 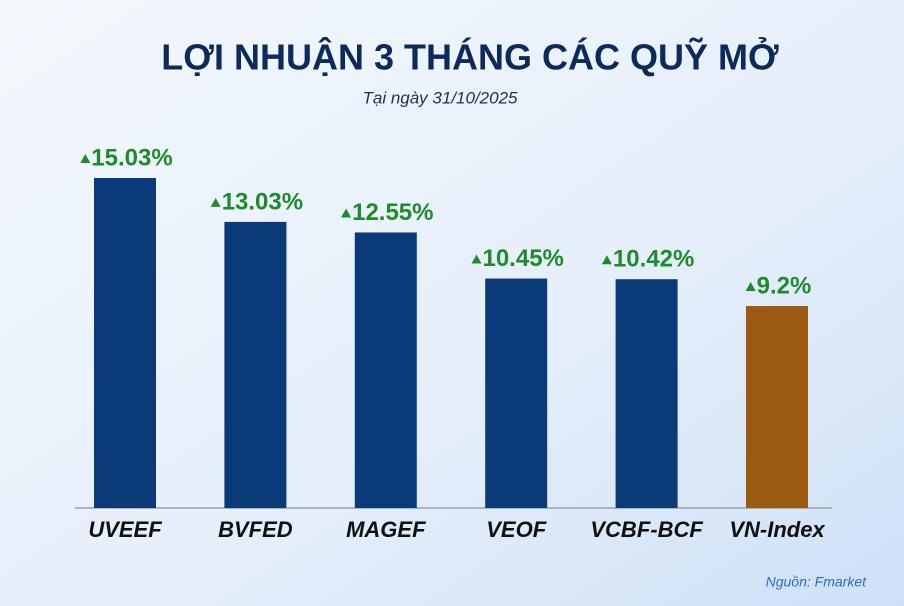 I want to click on x-tick-label: VCBF-BCF, so click(x=646, y=529).